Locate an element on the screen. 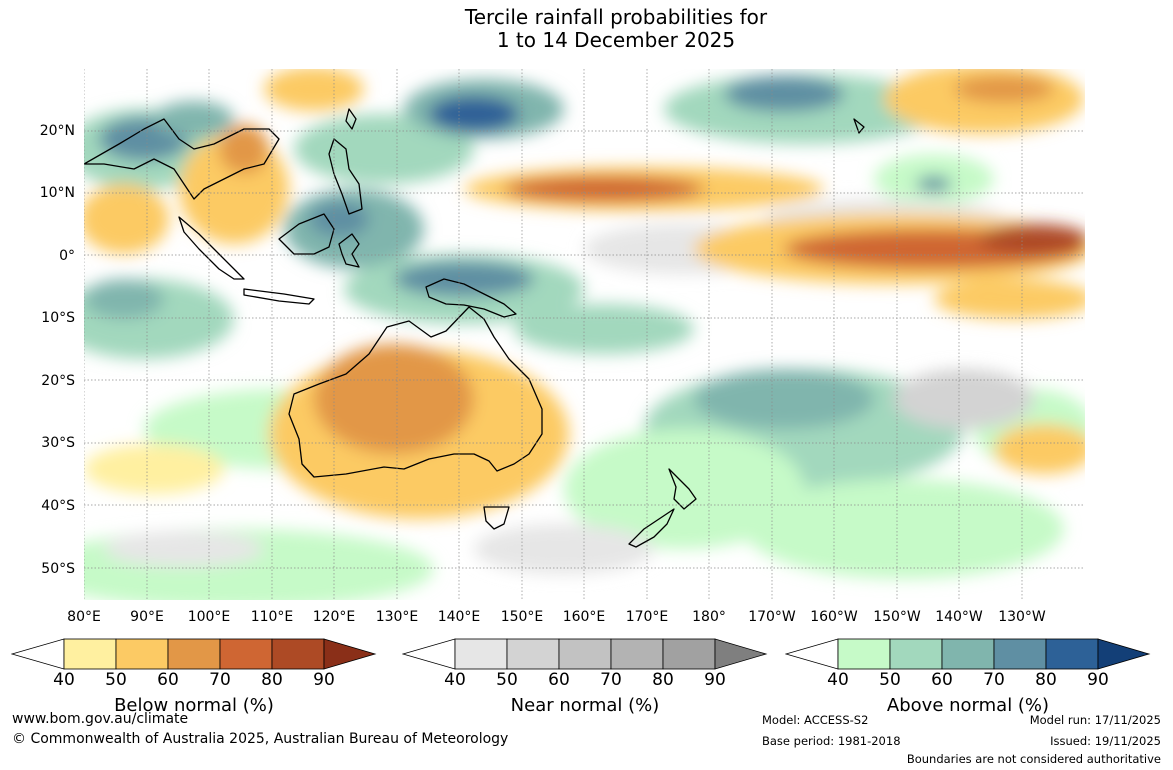  java-coast is located at coordinates (279, 296).